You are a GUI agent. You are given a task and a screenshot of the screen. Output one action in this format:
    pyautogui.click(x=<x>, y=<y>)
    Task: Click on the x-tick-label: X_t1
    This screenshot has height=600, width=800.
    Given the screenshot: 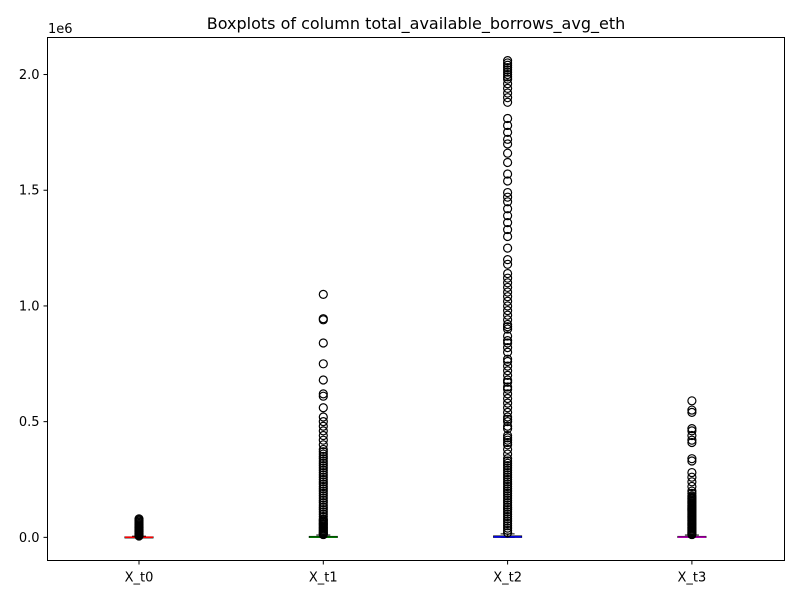 What is the action you would take?
    pyautogui.click(x=323, y=578)
    